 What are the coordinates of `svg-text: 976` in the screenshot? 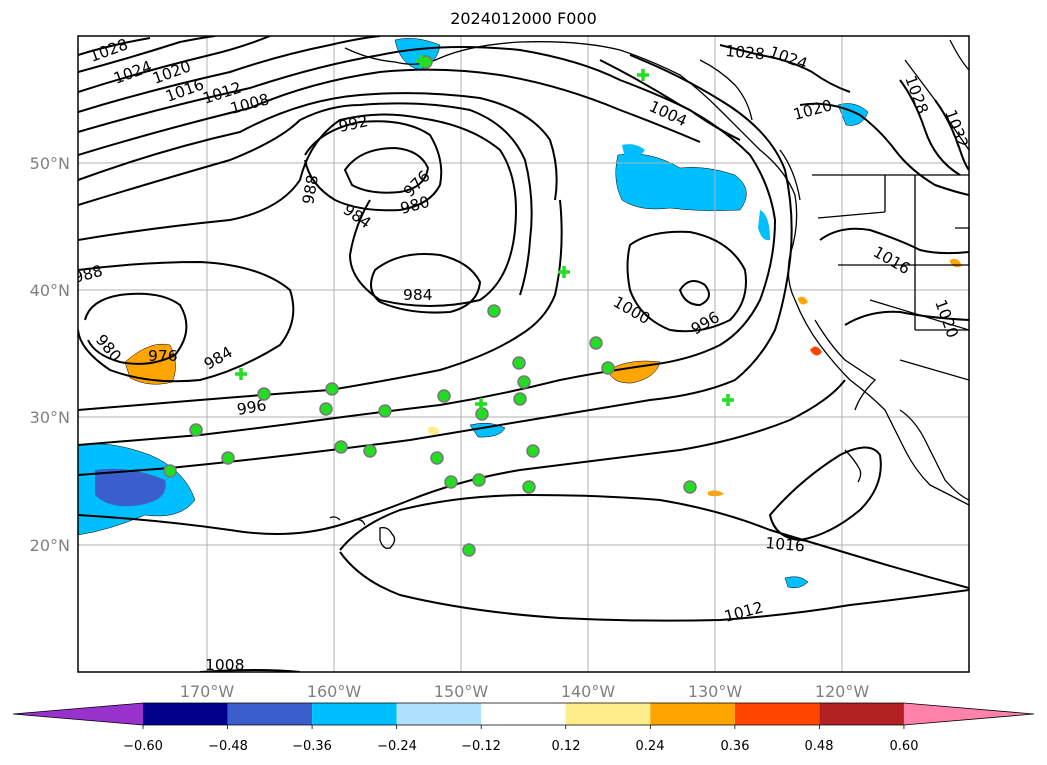 It's located at (163, 356).